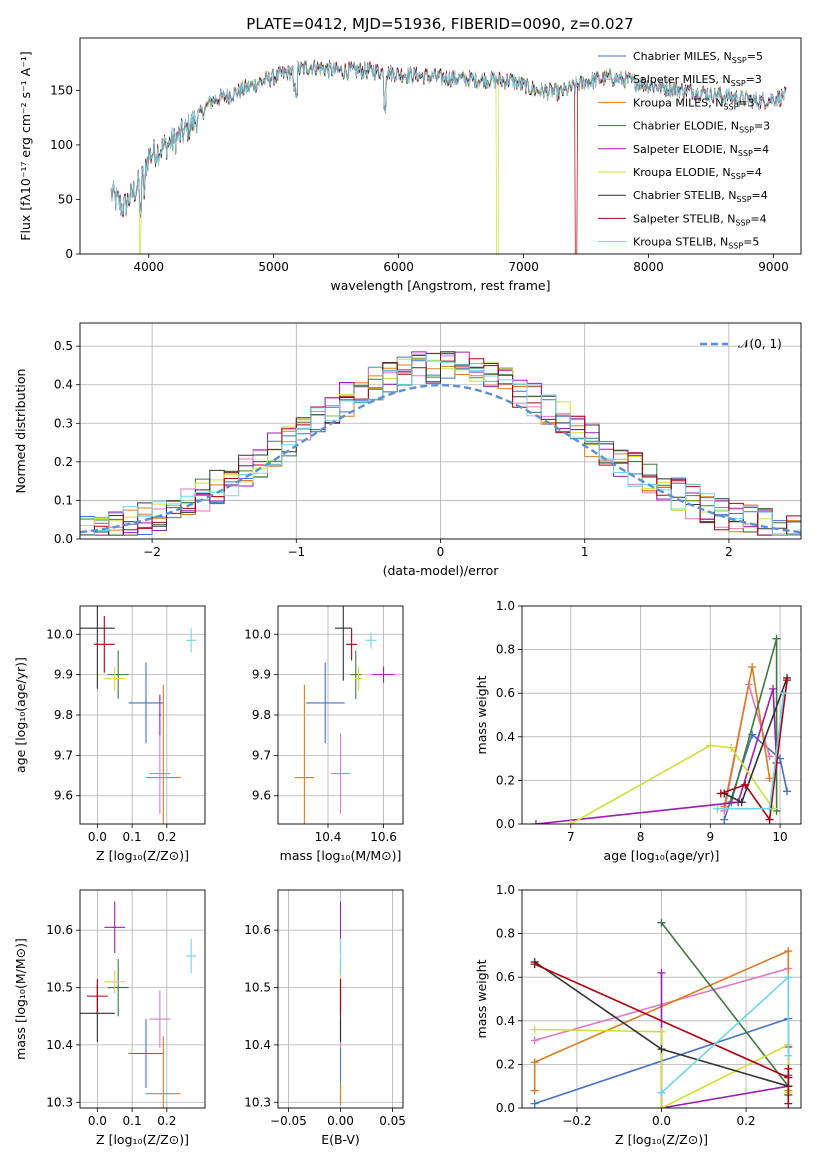 Image resolution: width=819 pixels, height=1170 pixels. What do you see at coordinates (682, 56) in the screenshot?
I see `legend-main: Chabrier MILES, N` at bounding box center [682, 56].